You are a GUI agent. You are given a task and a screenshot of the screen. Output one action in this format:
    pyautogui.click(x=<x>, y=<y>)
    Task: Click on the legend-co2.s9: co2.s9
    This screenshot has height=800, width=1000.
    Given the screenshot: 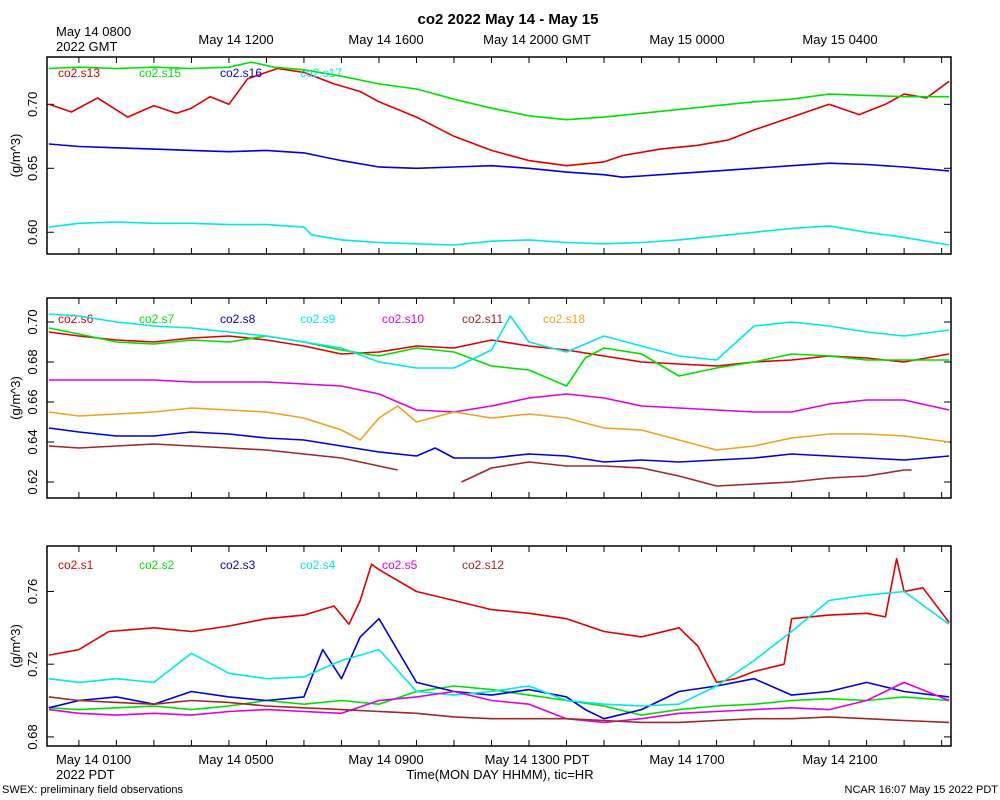 What is the action you would take?
    pyautogui.click(x=318, y=319)
    